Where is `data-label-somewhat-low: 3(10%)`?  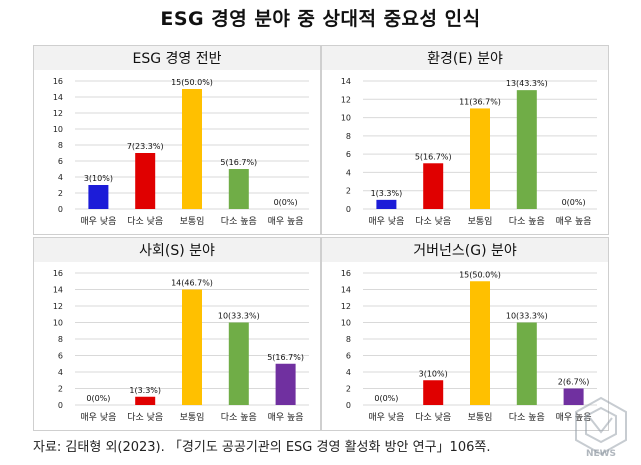
data-label-somewhat-low: 3(10%) is located at coordinates (433, 373).